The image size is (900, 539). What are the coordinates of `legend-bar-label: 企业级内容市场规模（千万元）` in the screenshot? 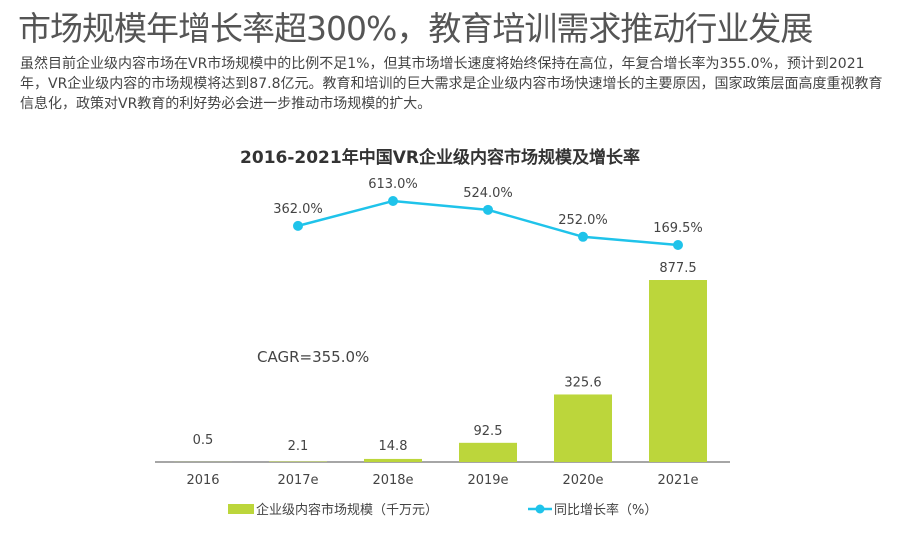 It's located at (347, 510).